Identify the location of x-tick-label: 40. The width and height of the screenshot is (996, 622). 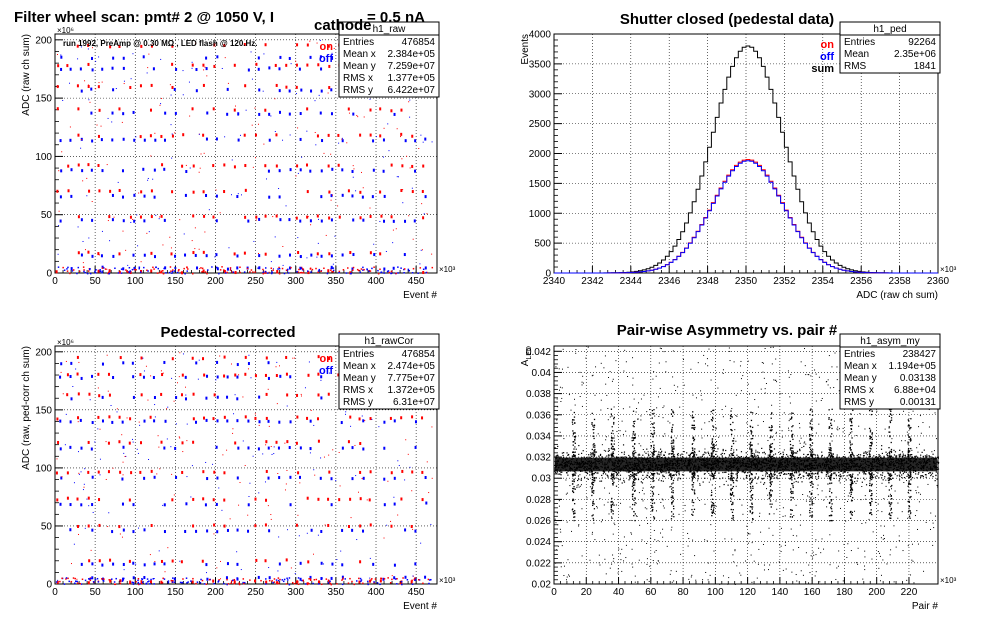
(619, 592).